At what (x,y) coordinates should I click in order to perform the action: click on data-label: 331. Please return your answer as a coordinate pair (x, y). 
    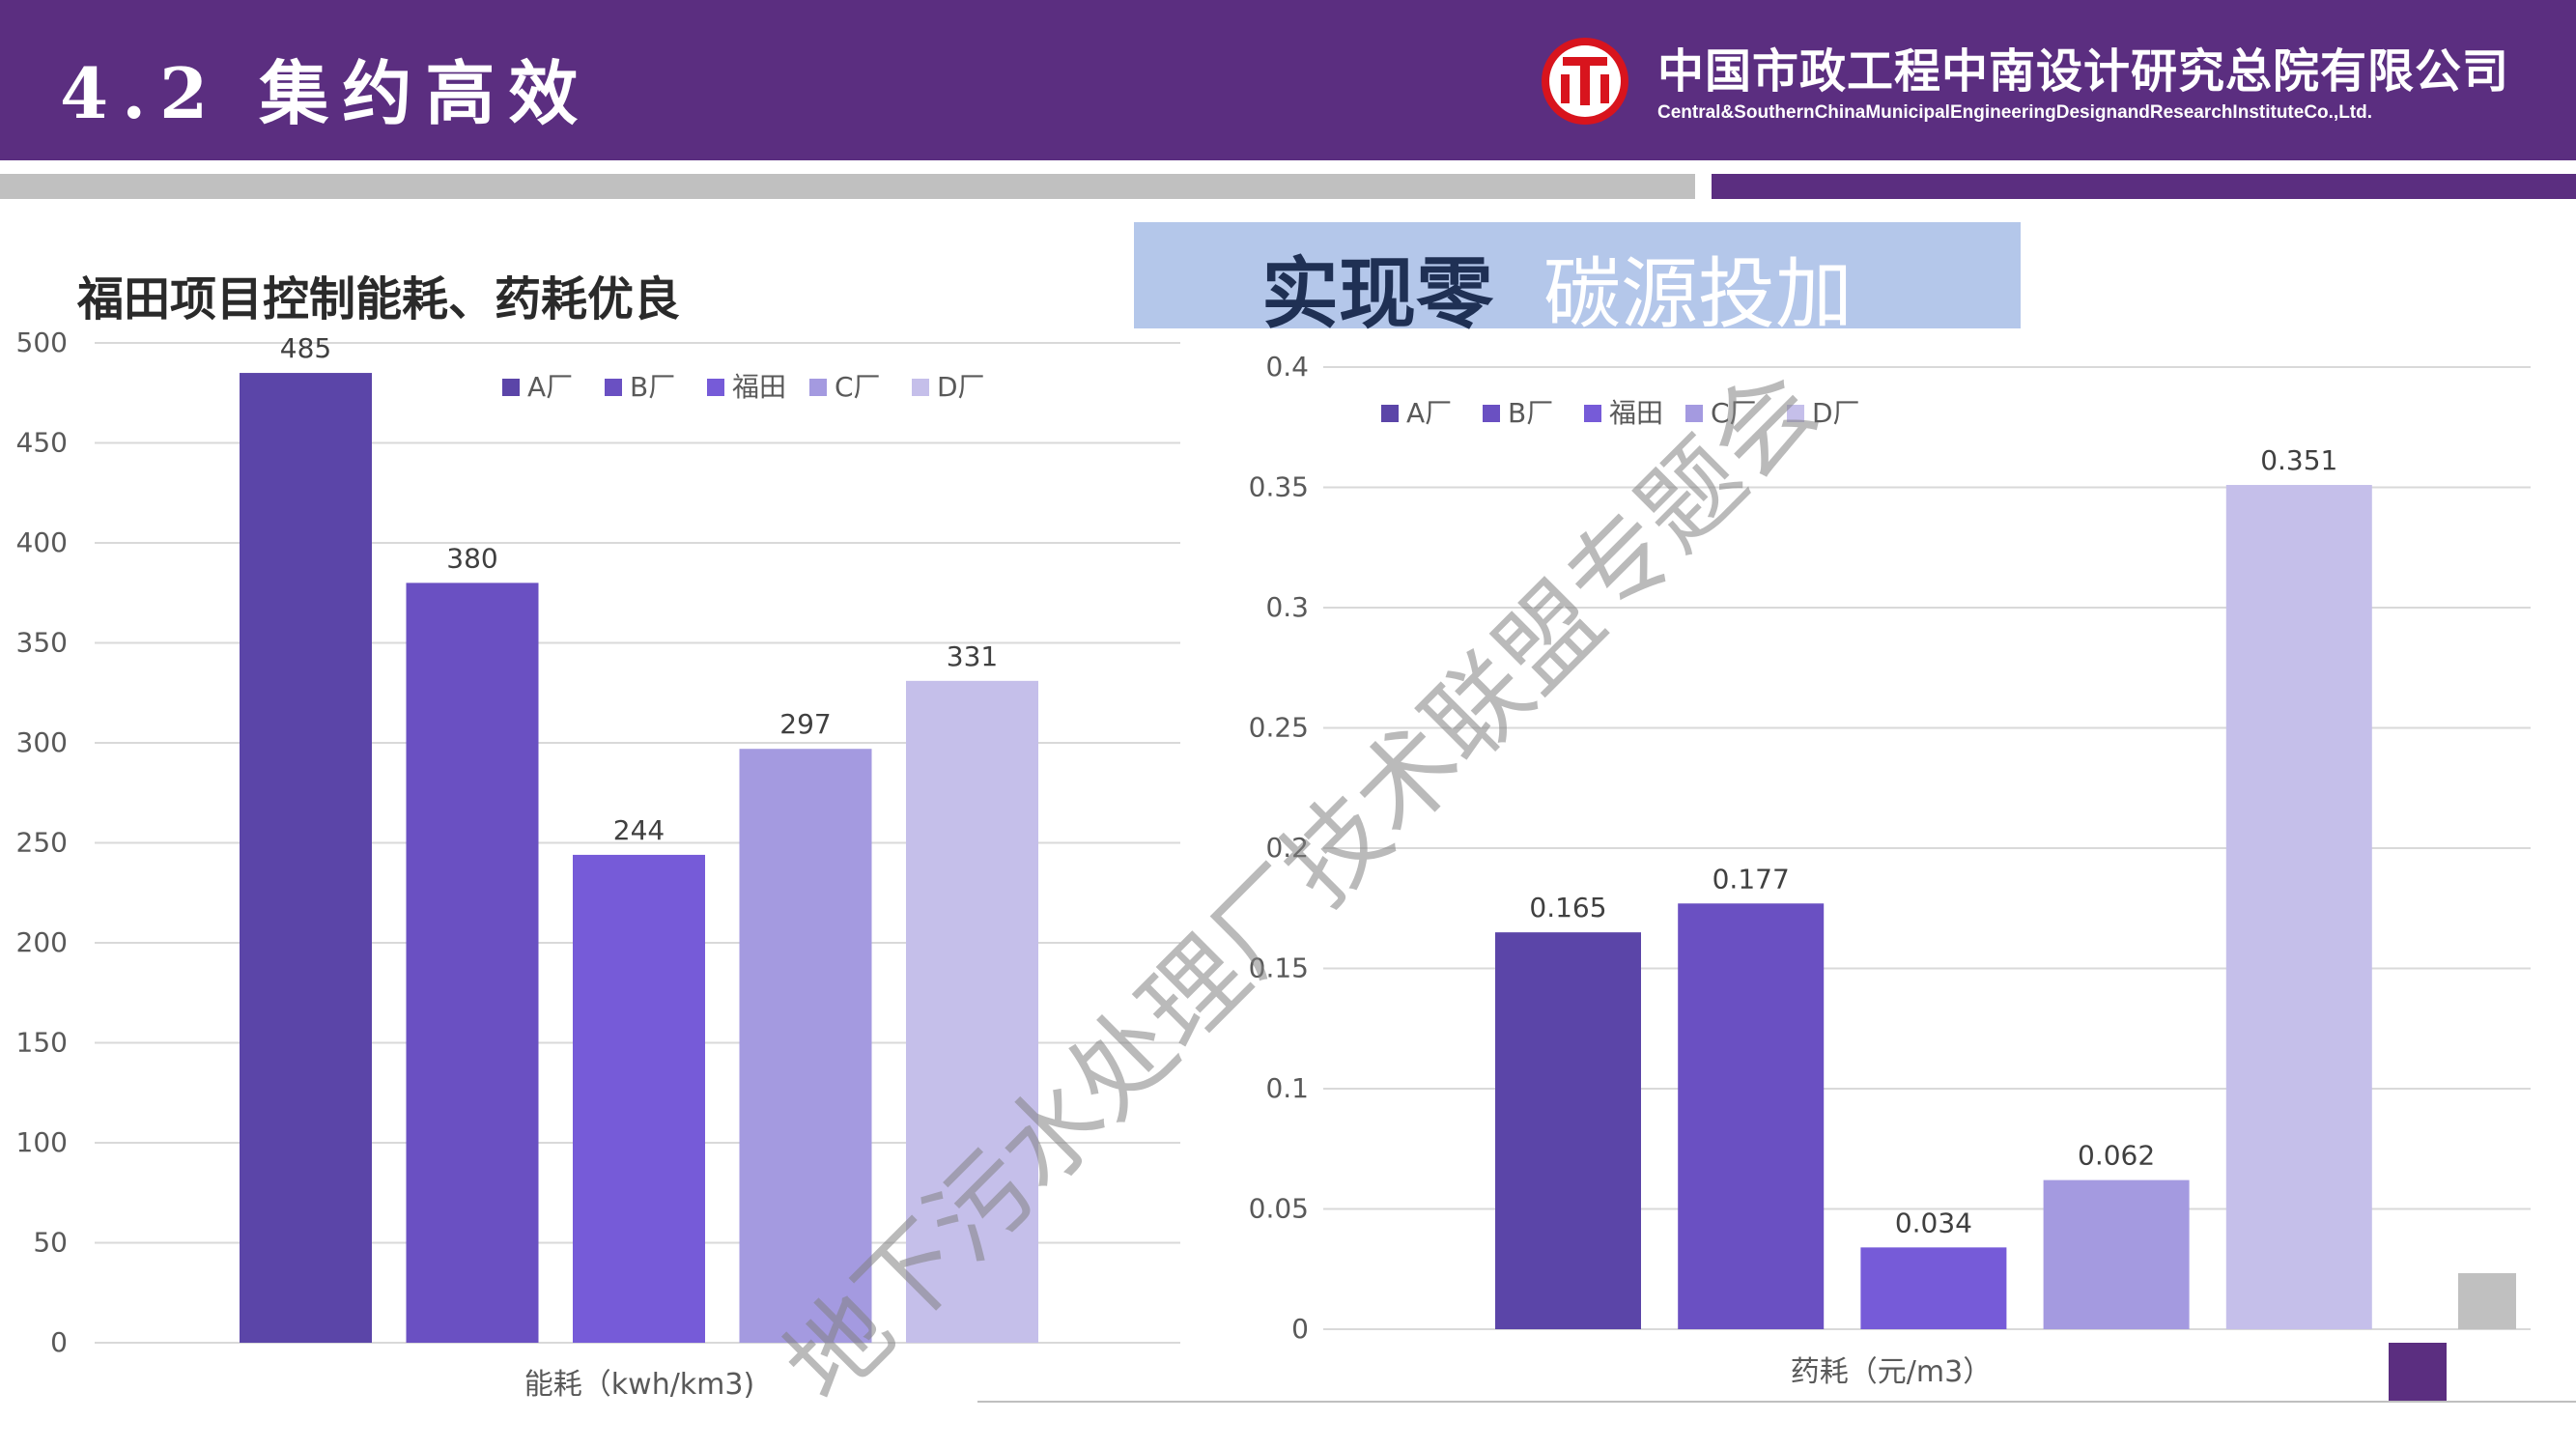
    Looking at the image, I should click on (972, 656).